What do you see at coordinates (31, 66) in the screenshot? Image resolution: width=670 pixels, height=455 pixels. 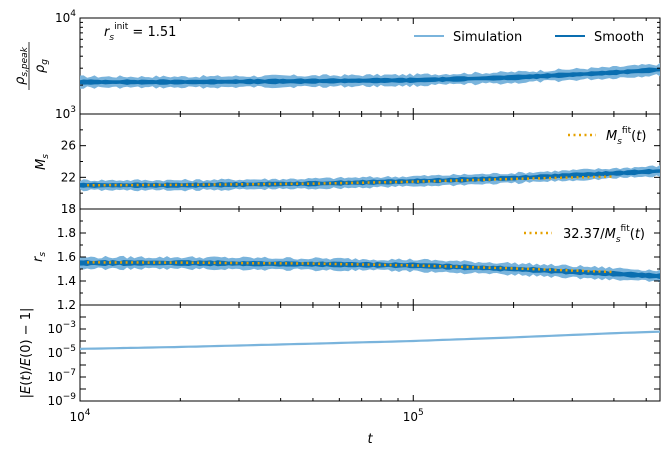 I see `ylabel-density: ρs,peak ρg` at bounding box center [31, 66].